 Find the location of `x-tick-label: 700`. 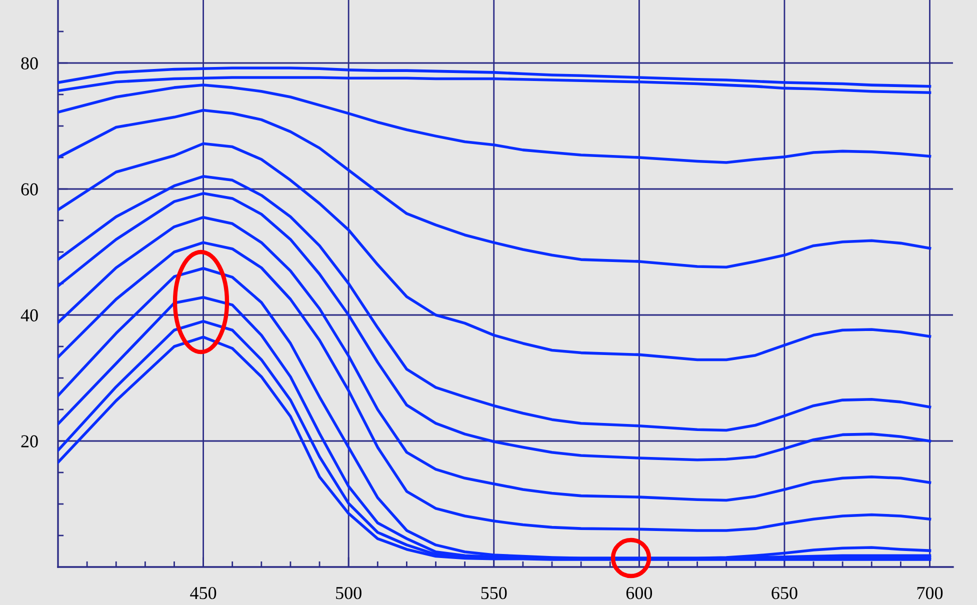

x-tick-label: 700 is located at coordinates (930, 593).